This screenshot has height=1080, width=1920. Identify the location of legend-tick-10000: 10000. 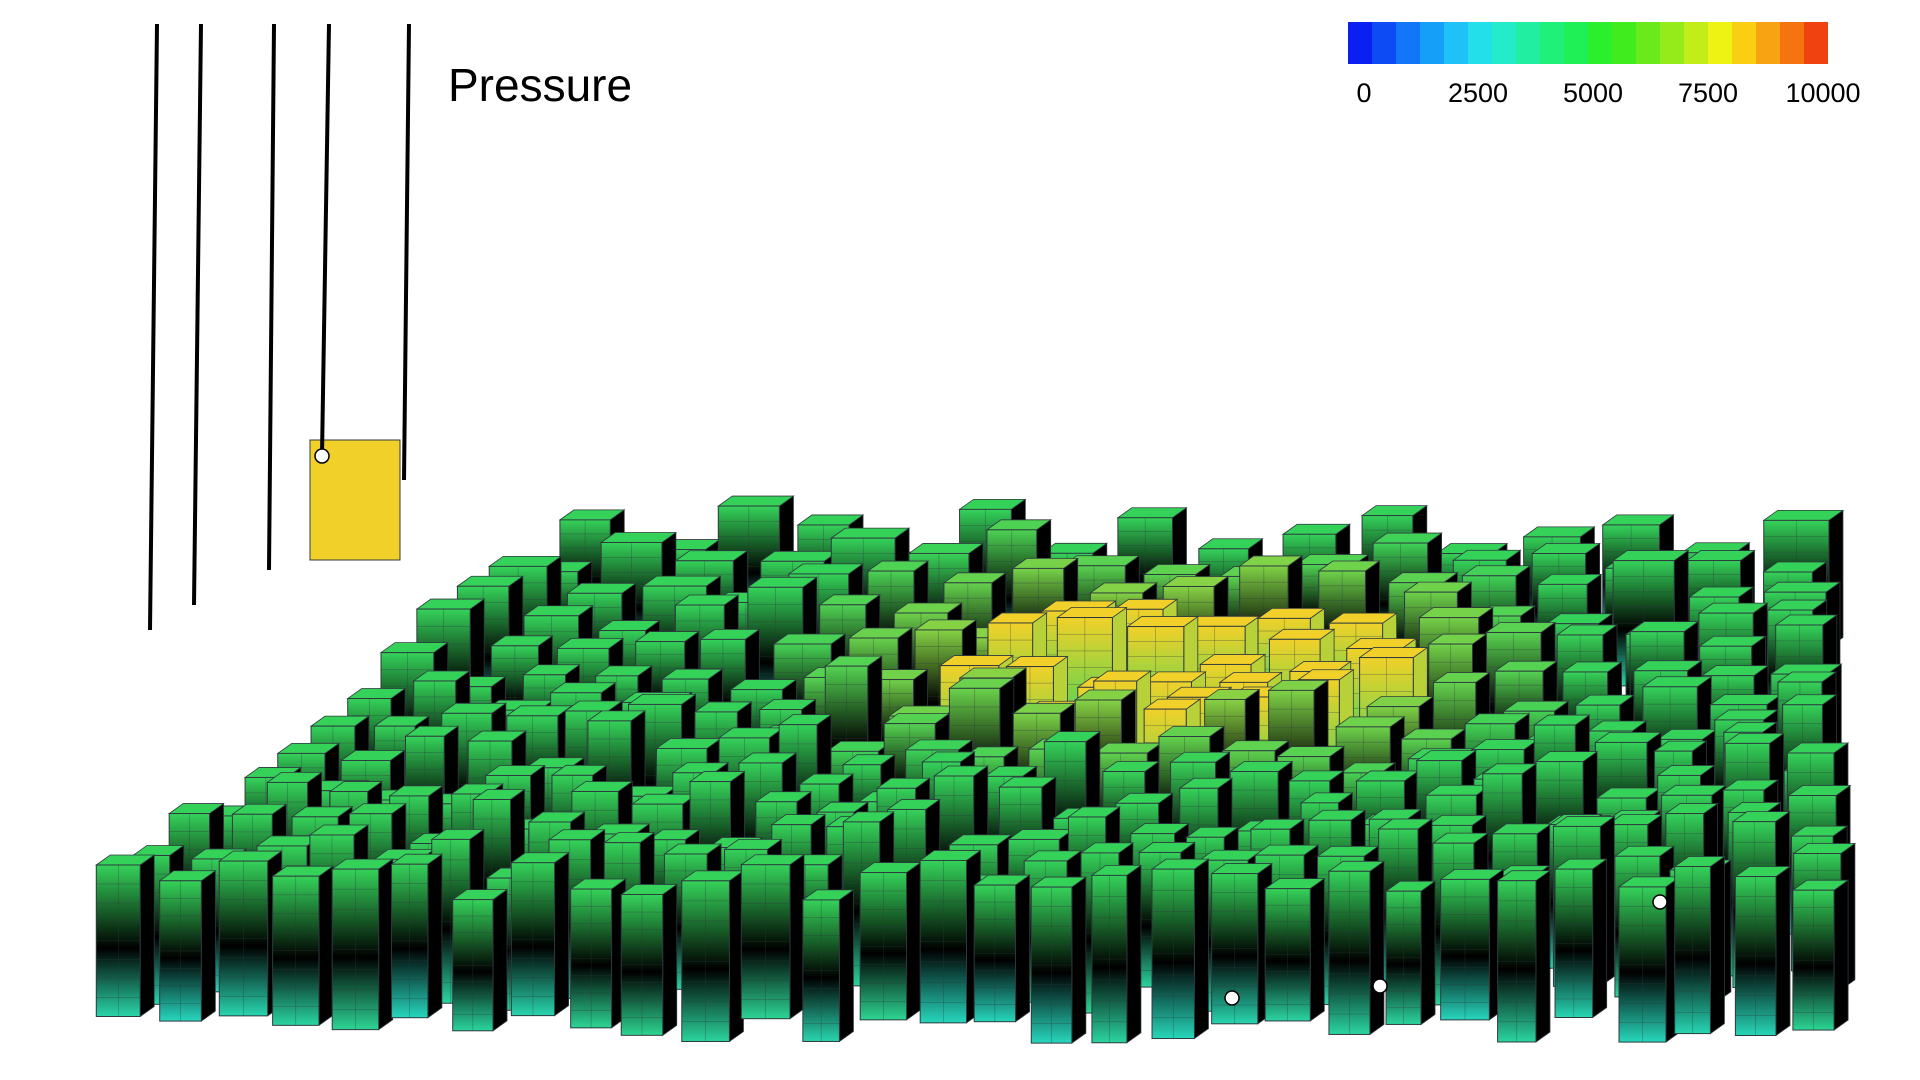
(1823, 93).